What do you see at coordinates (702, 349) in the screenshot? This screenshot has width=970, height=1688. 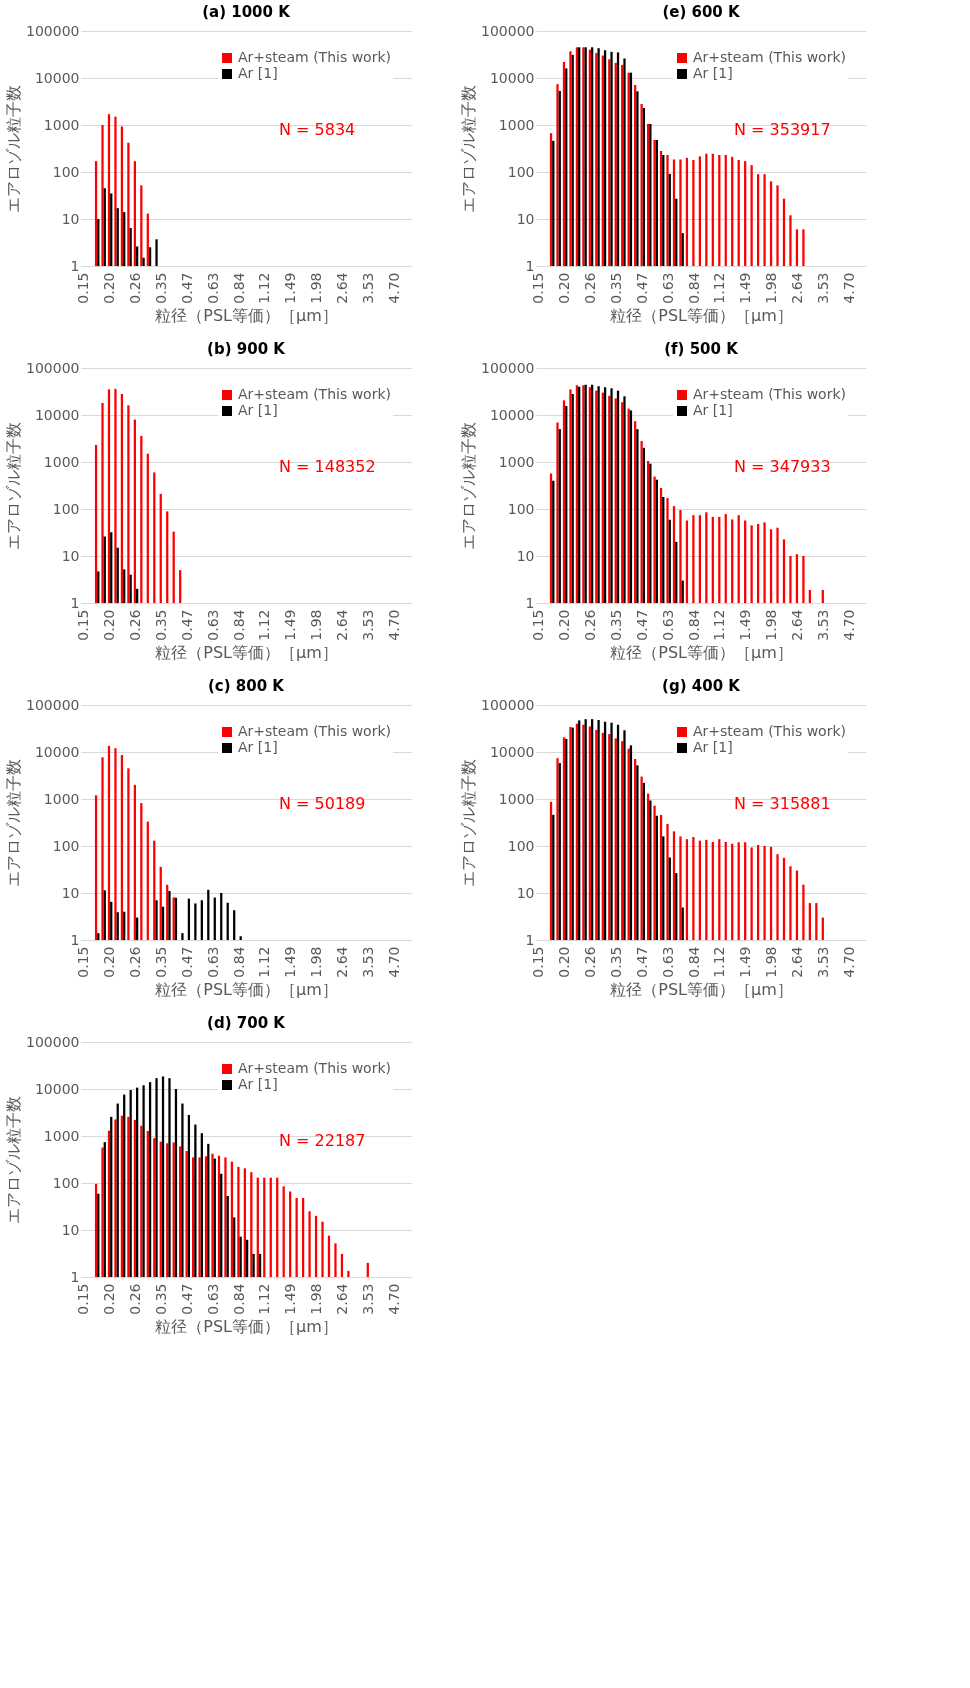 I see `chart-title: (f) 500 K` at bounding box center [702, 349].